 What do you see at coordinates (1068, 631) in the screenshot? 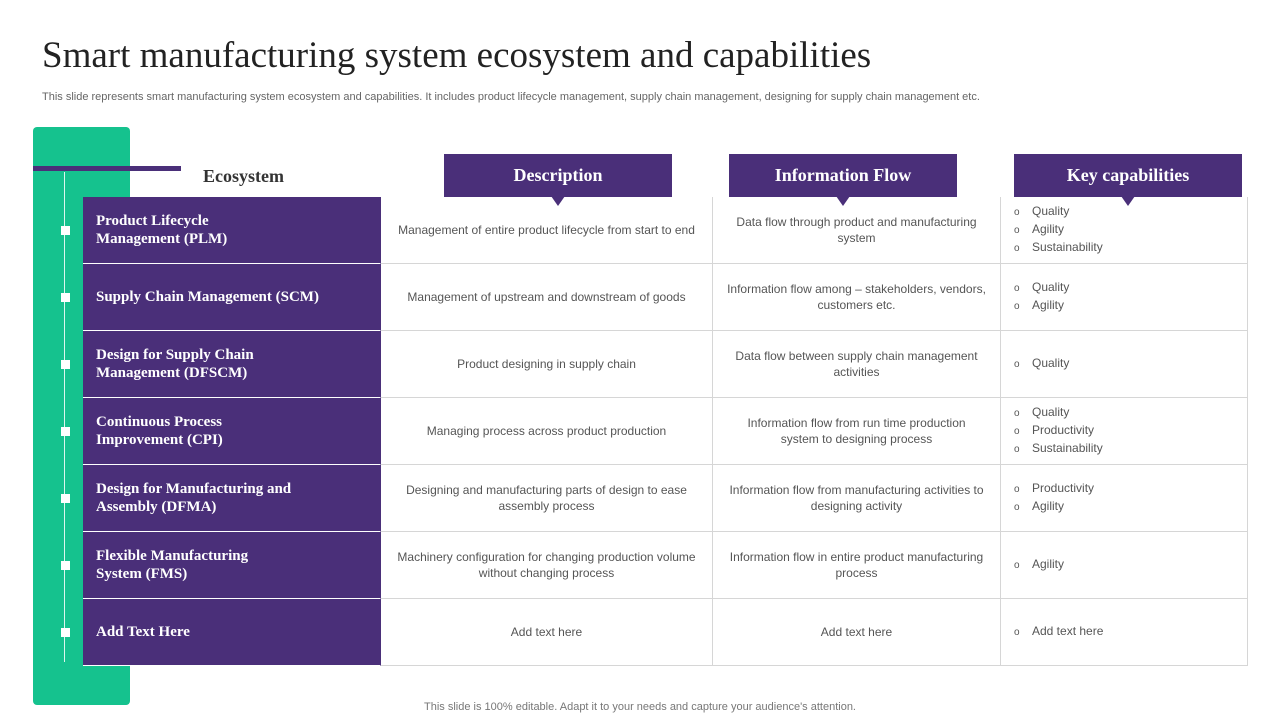
I see `capability-label: Add text here` at bounding box center [1068, 631].